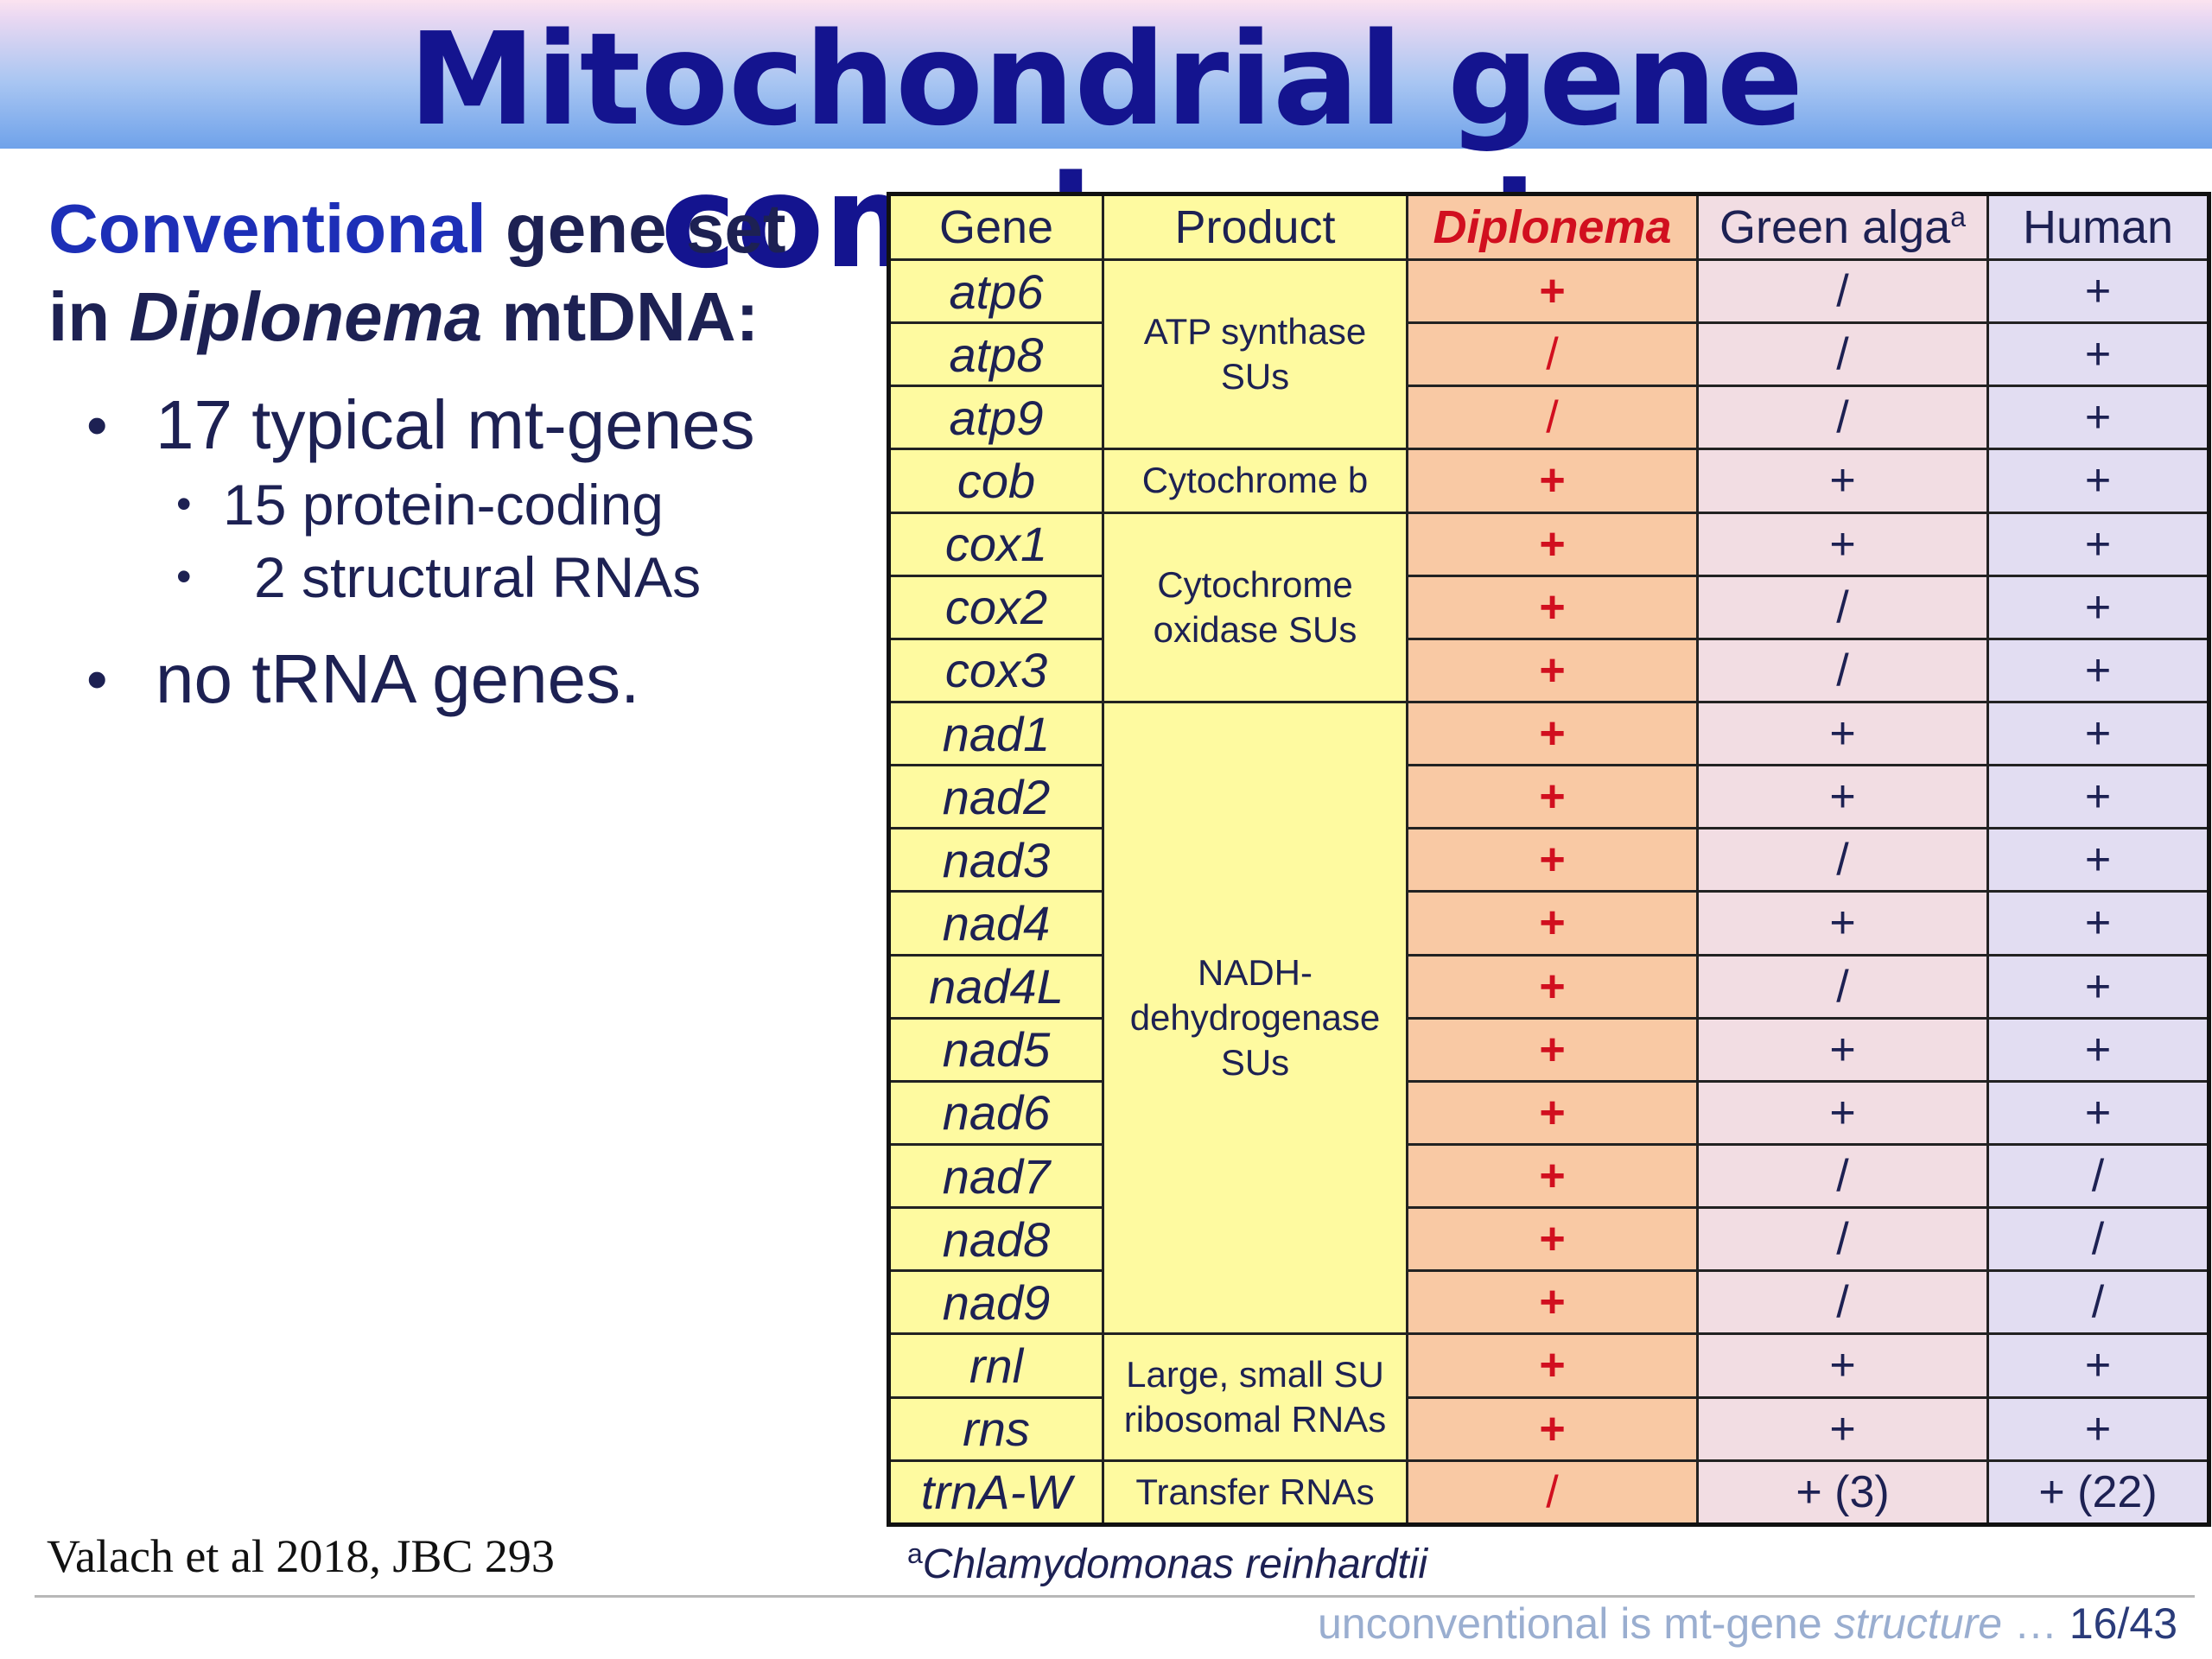 This screenshot has width=2212, height=1659. I want to click on gene-cell: cob, so click(995, 481).